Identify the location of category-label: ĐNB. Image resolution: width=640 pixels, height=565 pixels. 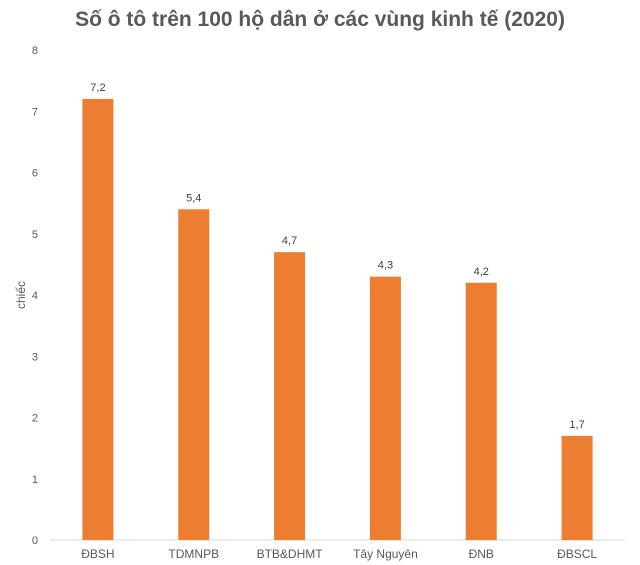
(481, 554).